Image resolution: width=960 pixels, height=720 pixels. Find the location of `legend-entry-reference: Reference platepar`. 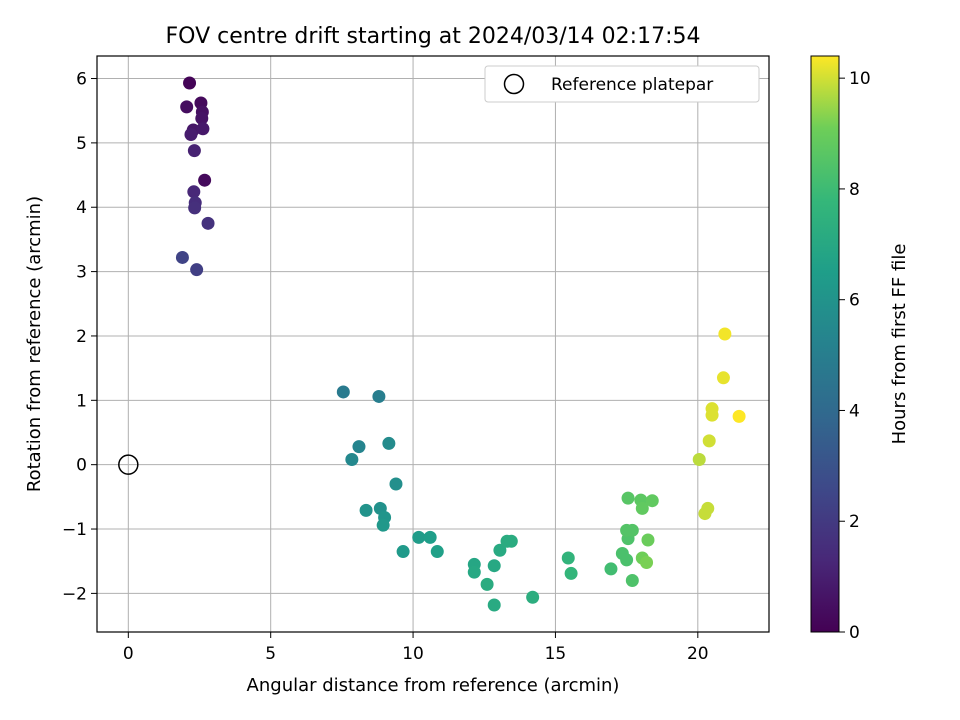

legend-entry-reference: Reference platepar is located at coordinates (632, 85).